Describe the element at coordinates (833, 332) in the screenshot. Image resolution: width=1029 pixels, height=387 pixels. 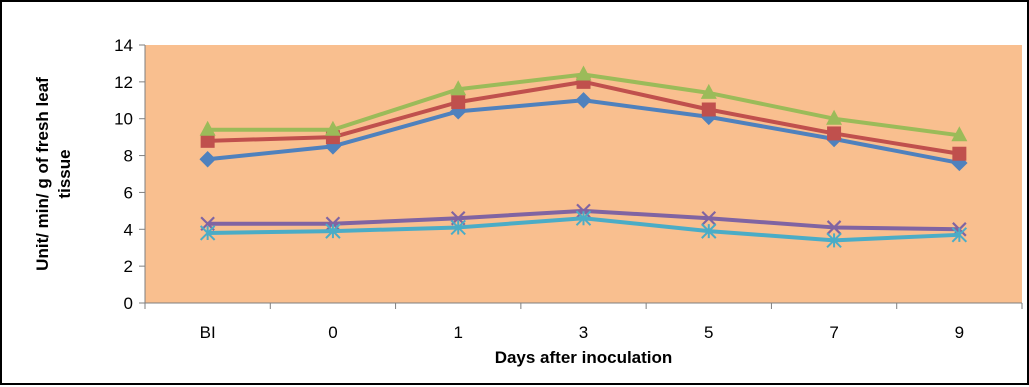
I see `x-tick-label: 7` at that location.